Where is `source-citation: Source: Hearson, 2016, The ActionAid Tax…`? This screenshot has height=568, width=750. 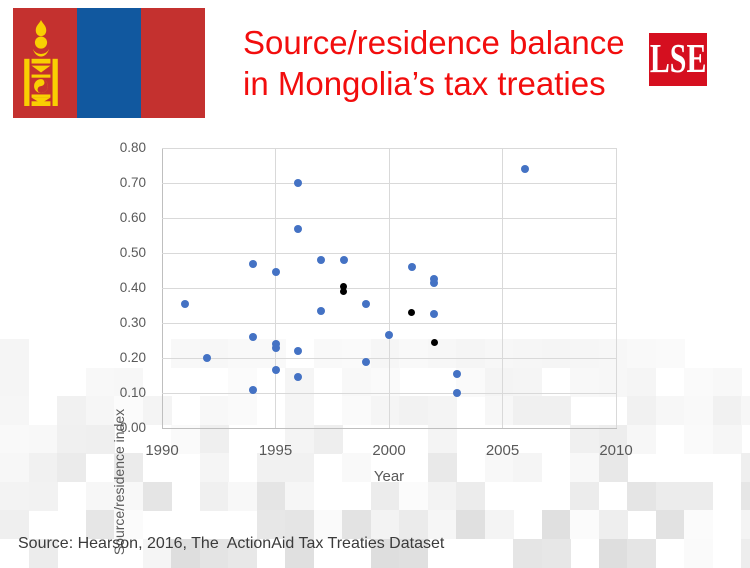 source-citation: Source: Hearson, 2016, The ActionAid Tax… is located at coordinates (231, 543).